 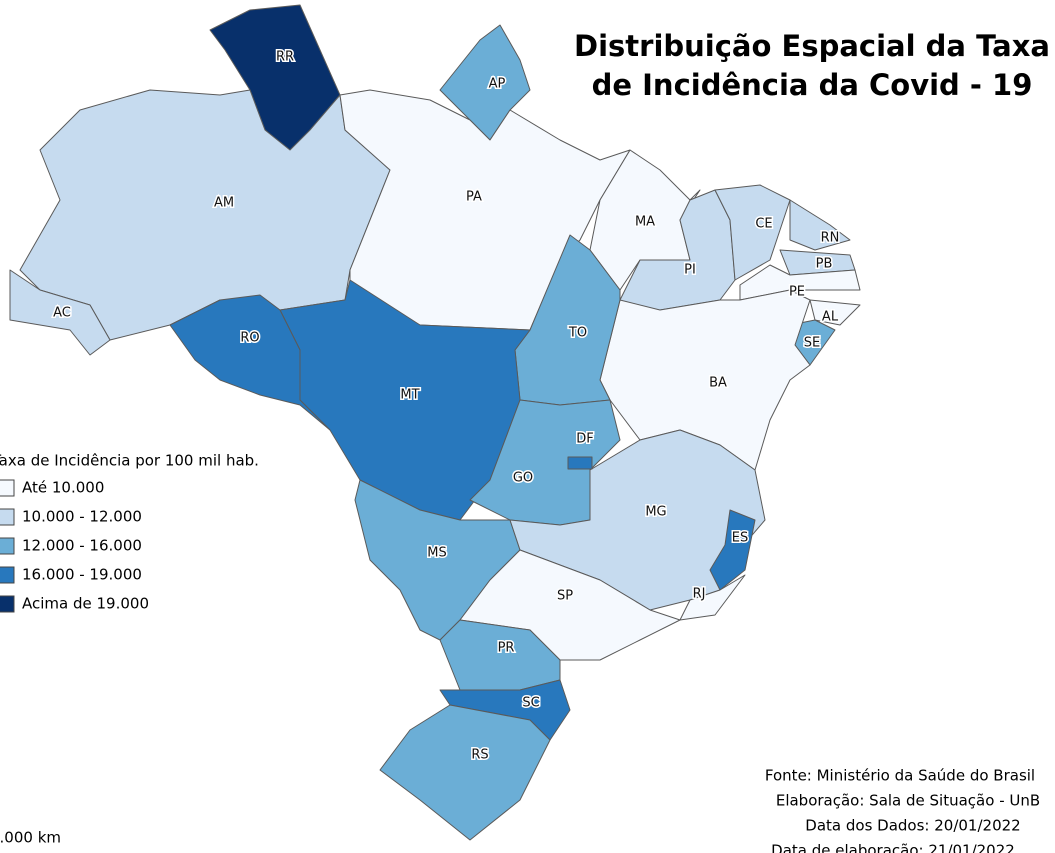 I want to click on state-label: AM, so click(x=224, y=203).